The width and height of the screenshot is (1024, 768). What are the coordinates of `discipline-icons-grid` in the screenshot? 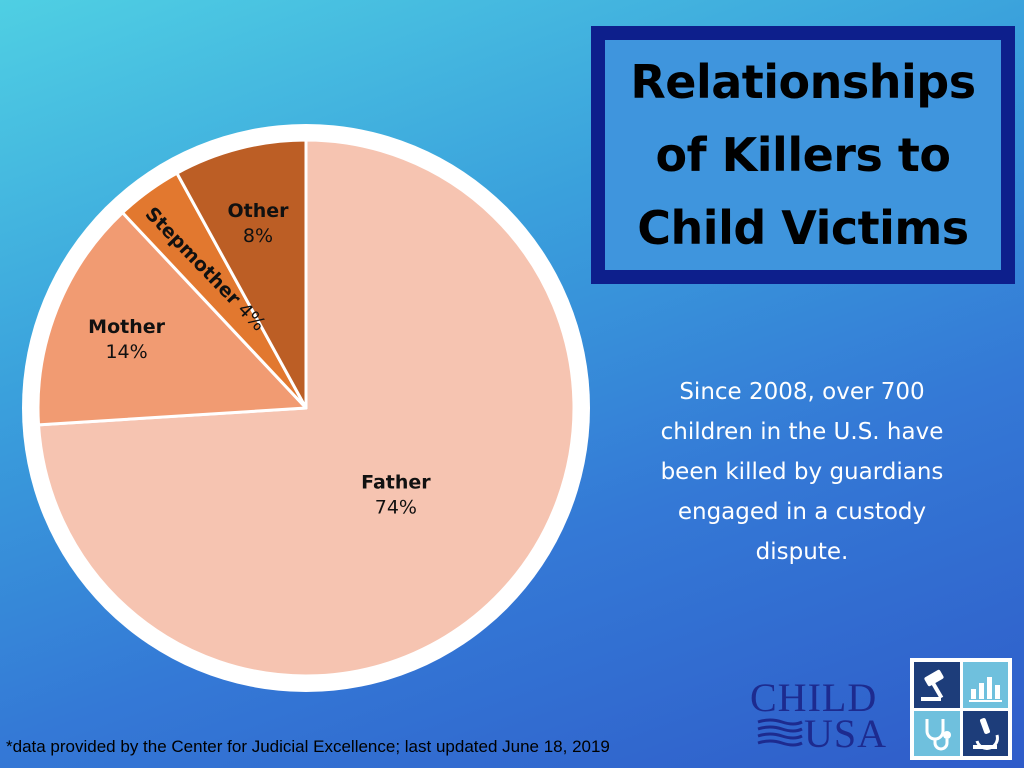 It's located at (961, 709).